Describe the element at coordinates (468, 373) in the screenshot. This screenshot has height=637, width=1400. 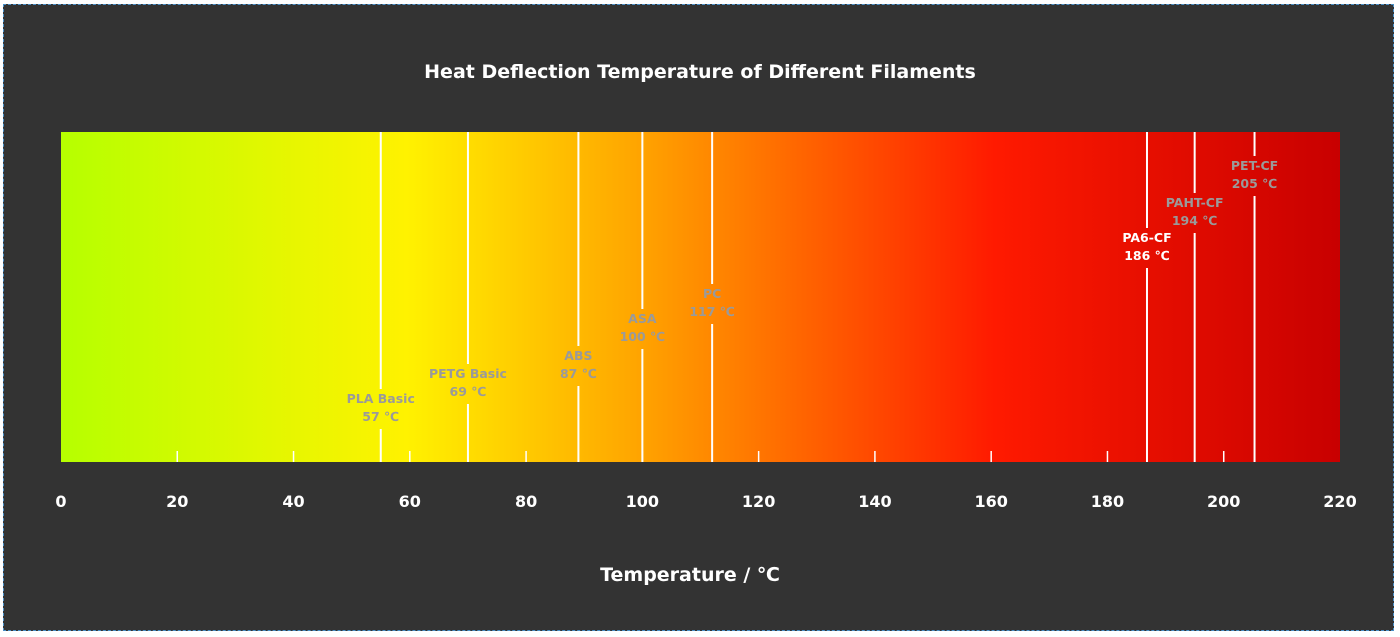
I see `marker-name-label: PETG Basic` at that location.